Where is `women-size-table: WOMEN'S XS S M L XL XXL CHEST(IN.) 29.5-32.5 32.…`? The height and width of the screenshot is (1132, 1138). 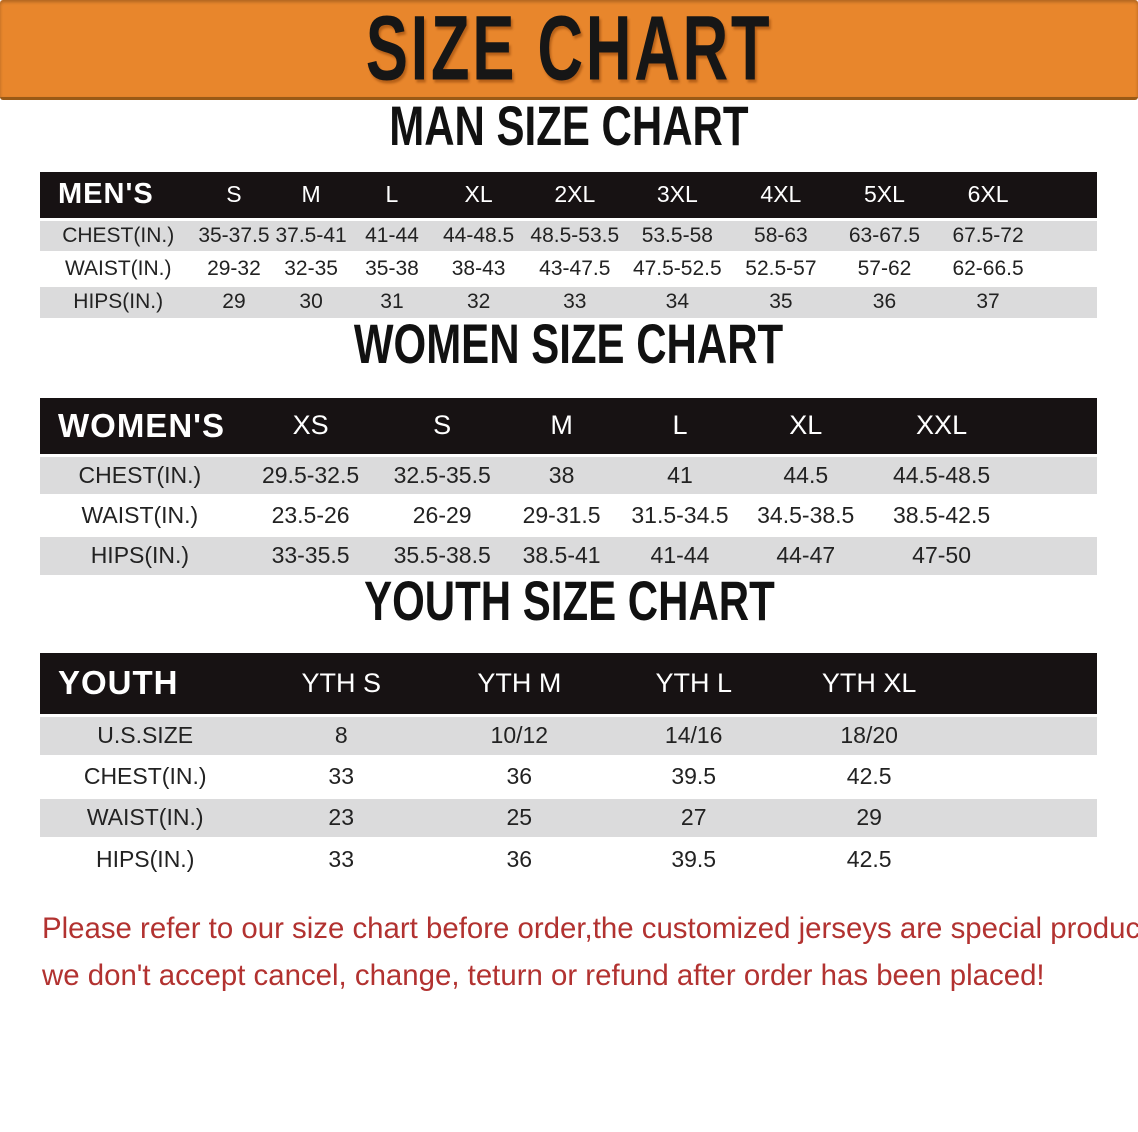 women-size-table: WOMEN'S XS S M L XL XXL CHEST(IN.) 29.5-32.5 32.… is located at coordinates (568, 486).